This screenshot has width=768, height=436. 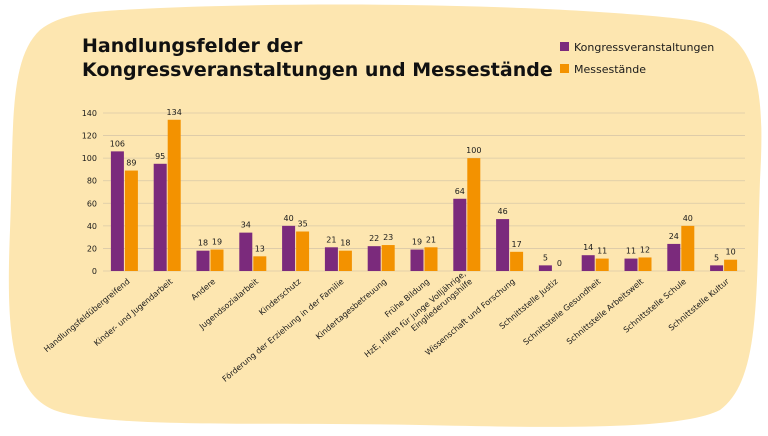 I want to click on value-label: 22, so click(x=374, y=238).